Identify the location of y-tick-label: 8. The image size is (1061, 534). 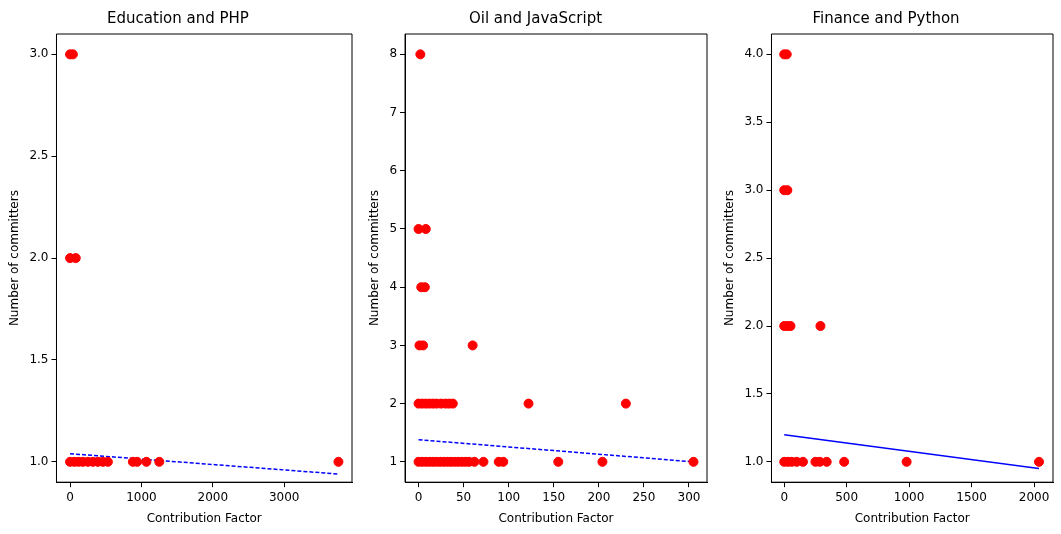
(393, 53).